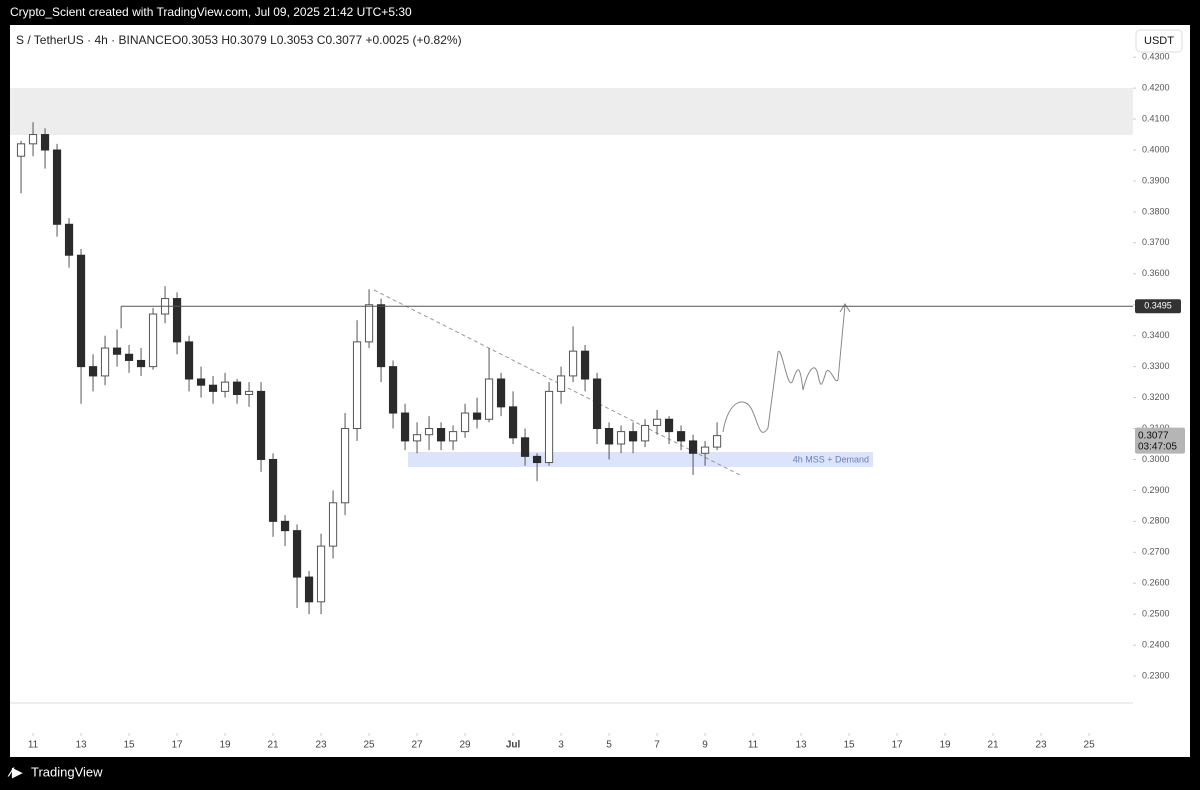 Image resolution: width=1200 pixels, height=790 pixels. Describe the element at coordinates (15, 771) in the screenshot. I see `brand-logo: ⁄▶` at that location.